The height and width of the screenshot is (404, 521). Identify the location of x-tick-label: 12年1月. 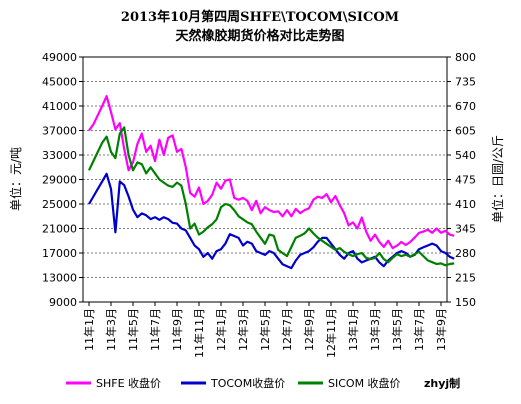
(221, 329).